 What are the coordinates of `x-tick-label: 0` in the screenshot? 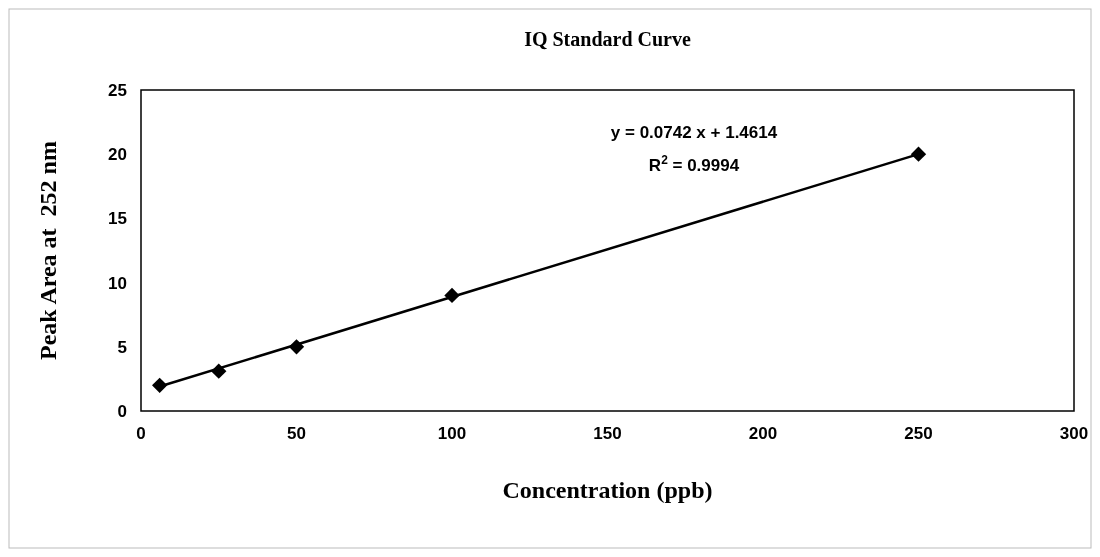 It's located at (141, 433).